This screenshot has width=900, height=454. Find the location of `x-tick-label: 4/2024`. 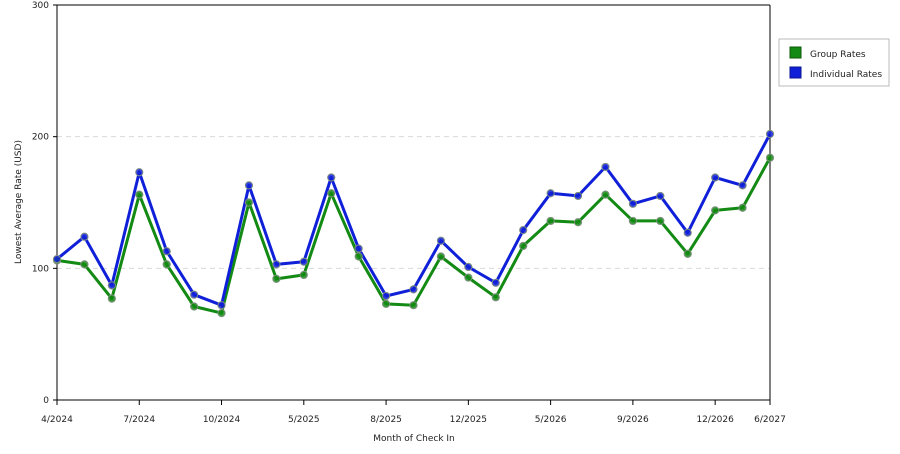

x-tick-label: 4/2024 is located at coordinates (57, 420).